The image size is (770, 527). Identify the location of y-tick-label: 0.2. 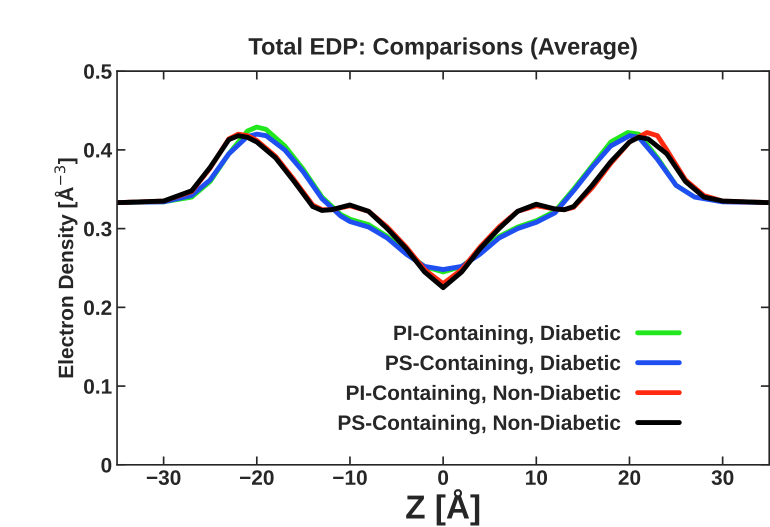
(98, 308).